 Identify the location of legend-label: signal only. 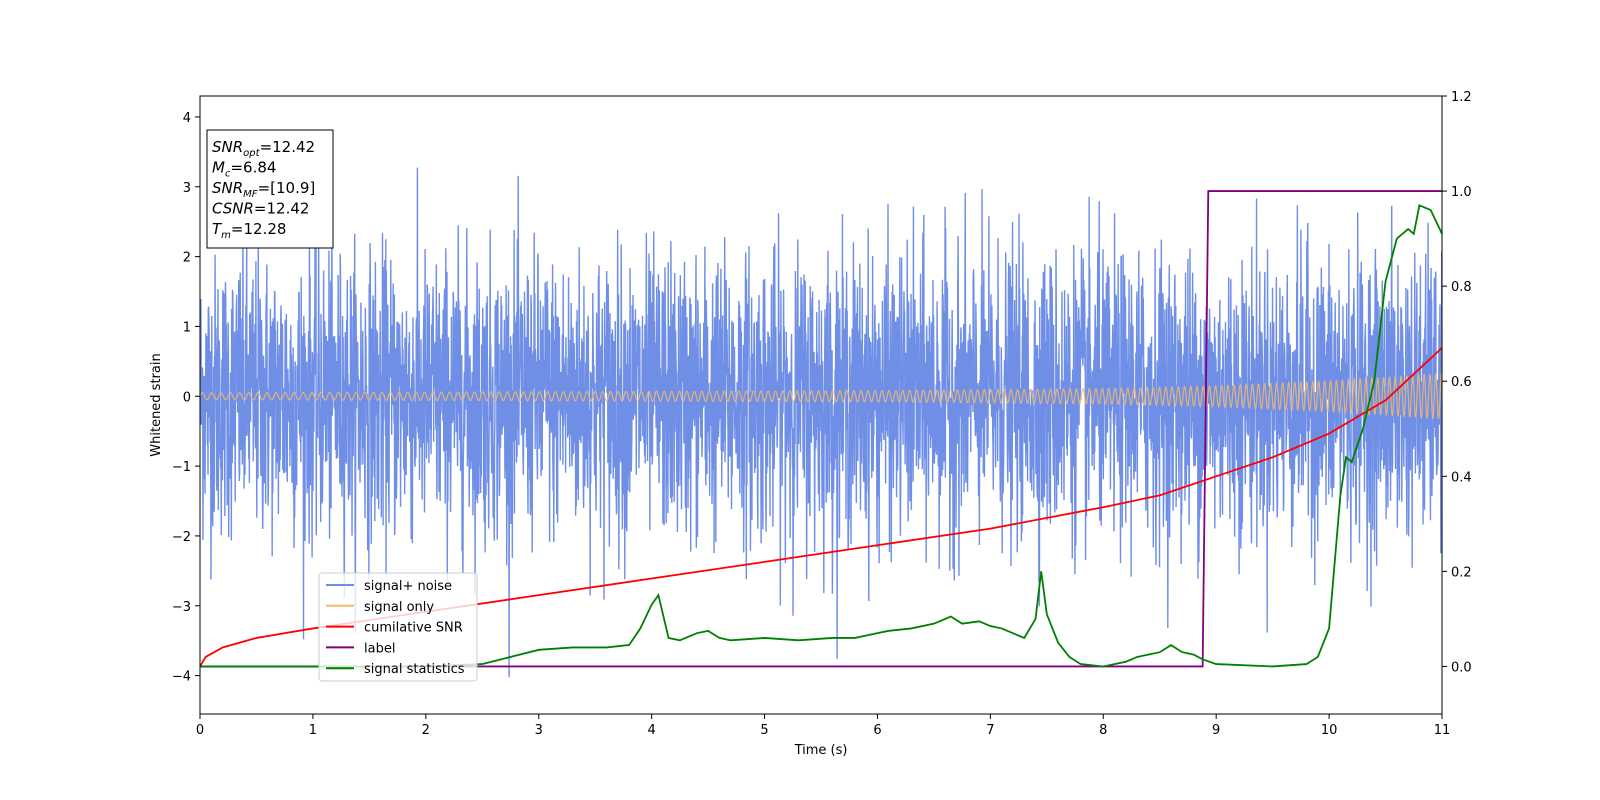
(399, 607).